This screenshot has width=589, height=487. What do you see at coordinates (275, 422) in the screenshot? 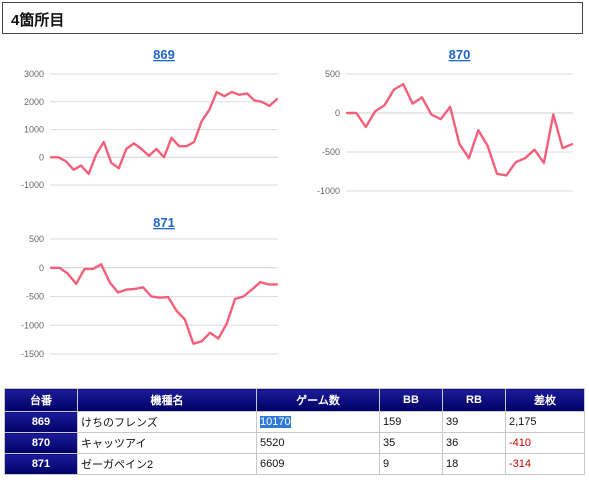
I see `game-count-selected: 10170` at bounding box center [275, 422].